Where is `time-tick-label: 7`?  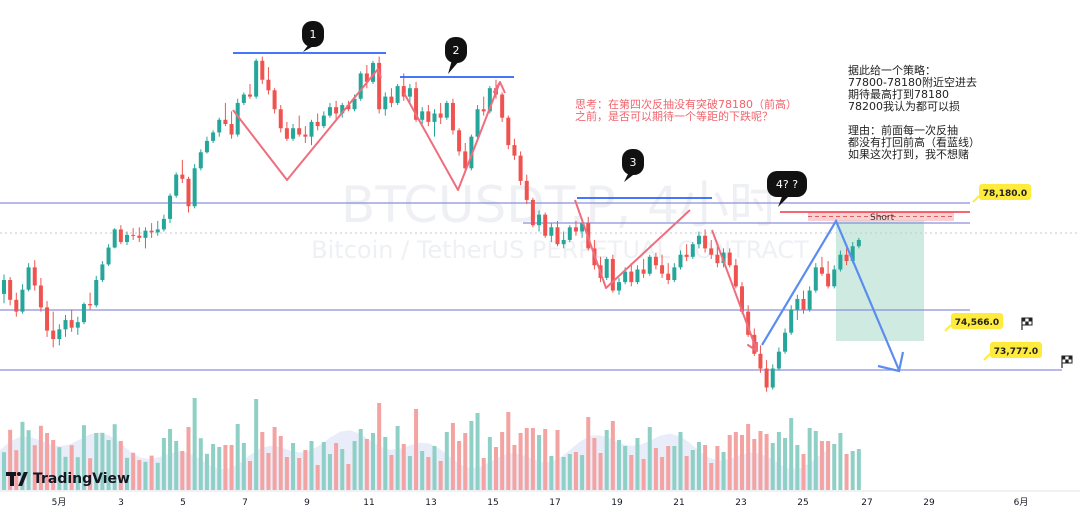 time-tick-label: 7 is located at coordinates (245, 503).